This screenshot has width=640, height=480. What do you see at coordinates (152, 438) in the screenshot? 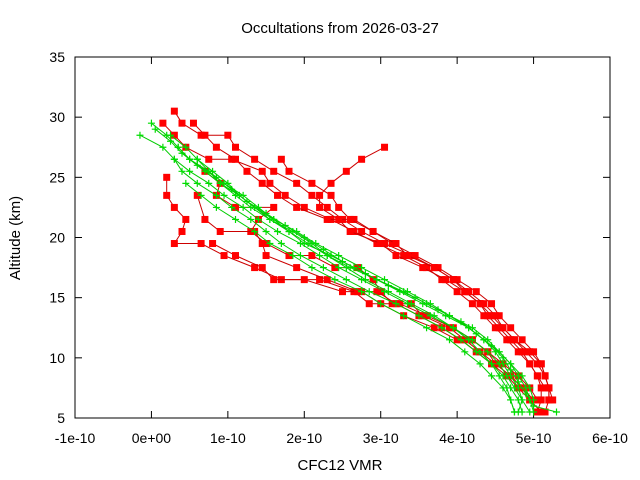
I see `x-tick-label: 0e+00` at bounding box center [152, 438].